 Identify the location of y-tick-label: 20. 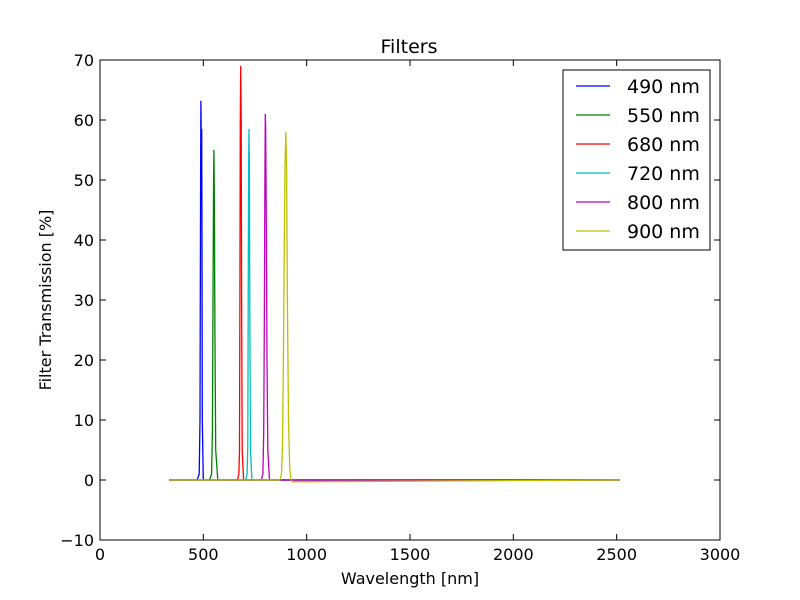
(84, 360).